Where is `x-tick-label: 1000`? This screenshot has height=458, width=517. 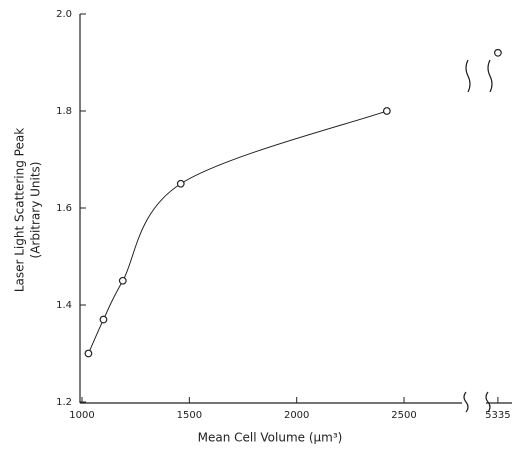
x-tick-label: 1000 is located at coordinates (81, 415).